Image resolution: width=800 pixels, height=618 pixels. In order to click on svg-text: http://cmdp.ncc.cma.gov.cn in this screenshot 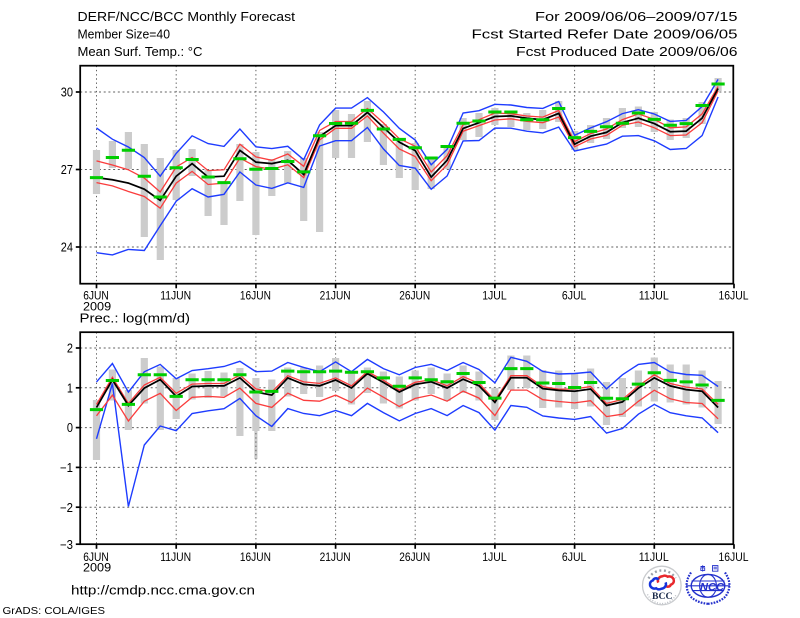, I will do `click(163, 590)`.